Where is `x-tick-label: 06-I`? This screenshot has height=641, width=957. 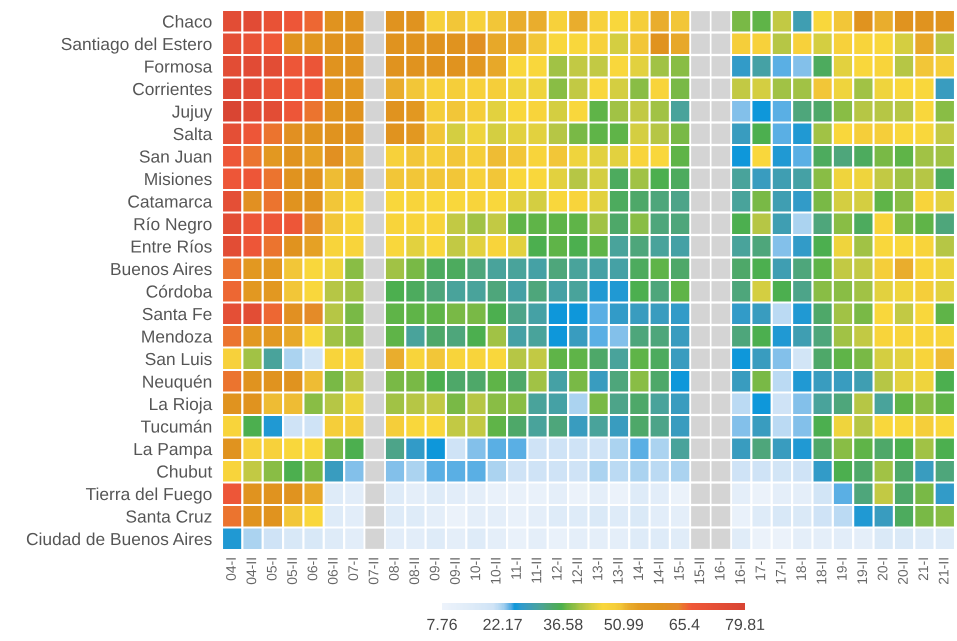 x-tick-label: 06-I is located at coordinates (313, 569).